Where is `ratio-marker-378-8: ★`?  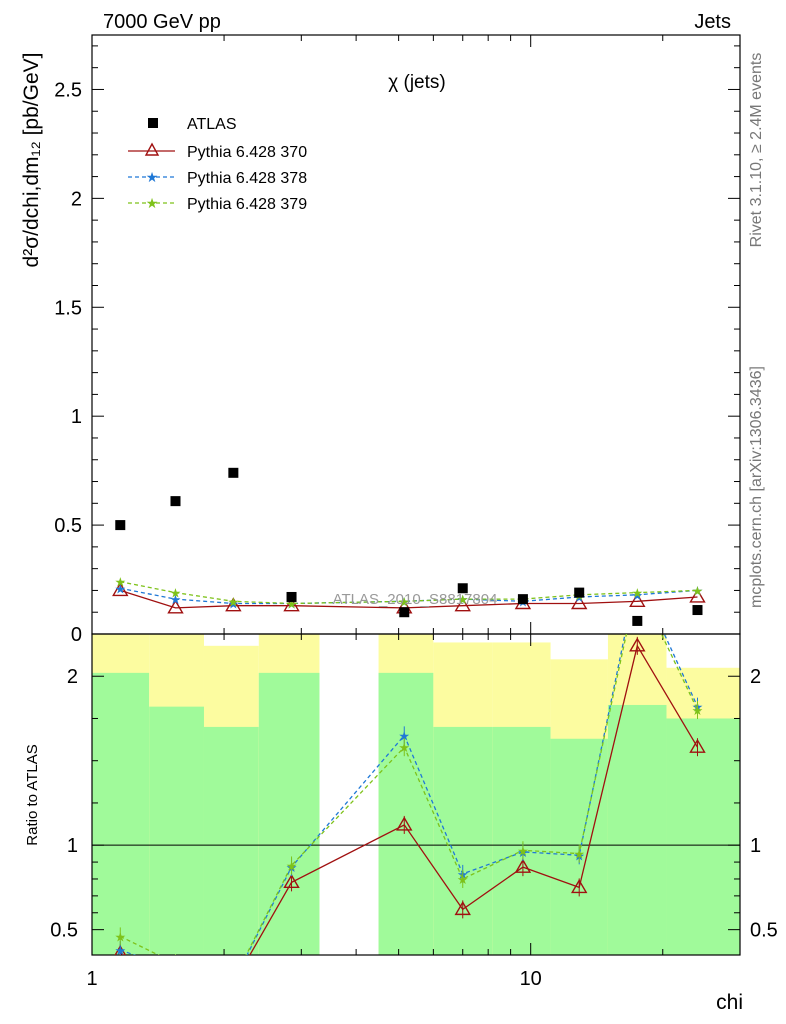 ratio-marker-378-8: ★ is located at coordinates (637, 575).